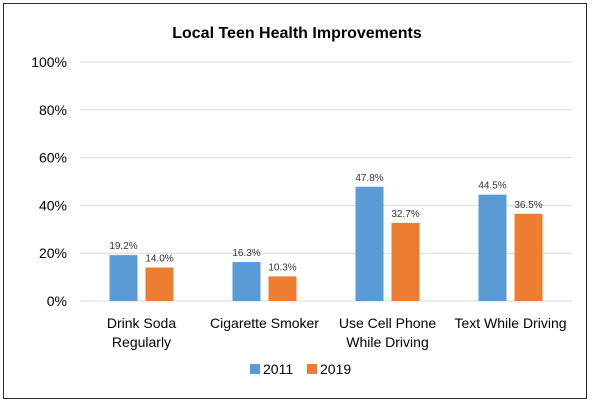 This screenshot has height=406, width=594. What do you see at coordinates (405, 214) in the screenshot?
I see `data-label: 32.7%` at bounding box center [405, 214].